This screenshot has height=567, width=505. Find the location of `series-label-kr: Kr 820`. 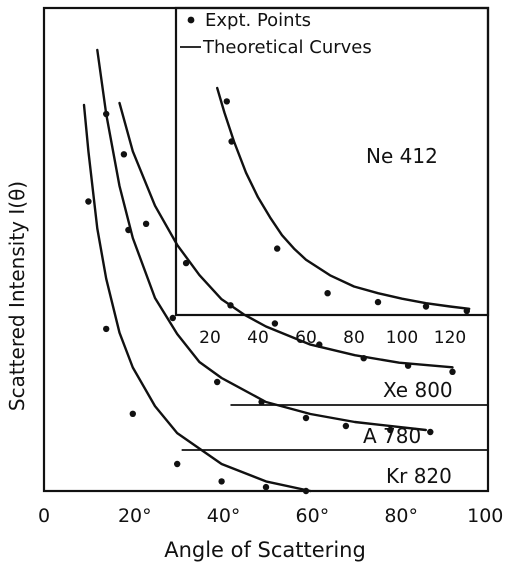

series-label-kr: Kr 820 is located at coordinates (419, 476).